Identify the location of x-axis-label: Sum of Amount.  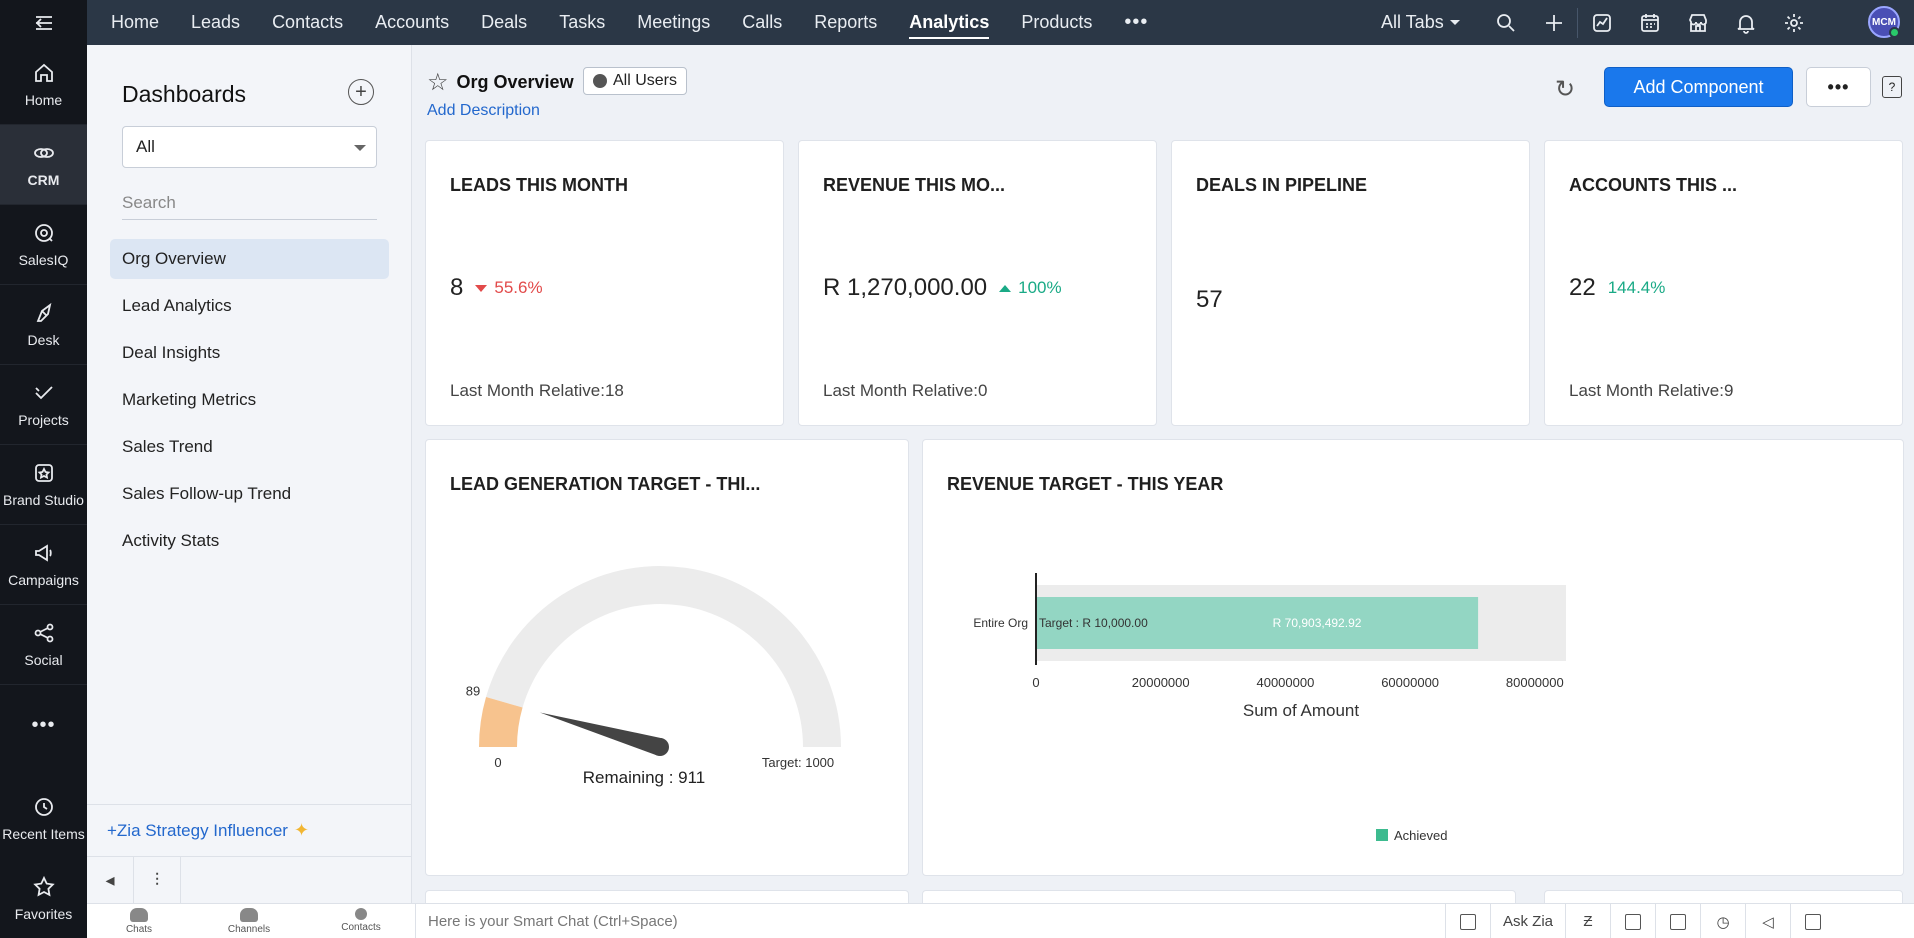
(1301, 710).